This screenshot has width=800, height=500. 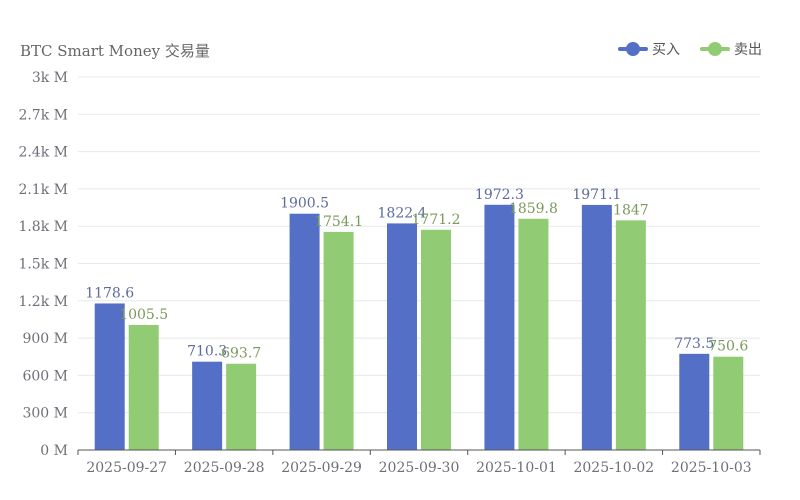 What do you see at coordinates (436, 220) in the screenshot?
I see `data-label-sell: 1771.2` at bounding box center [436, 220].